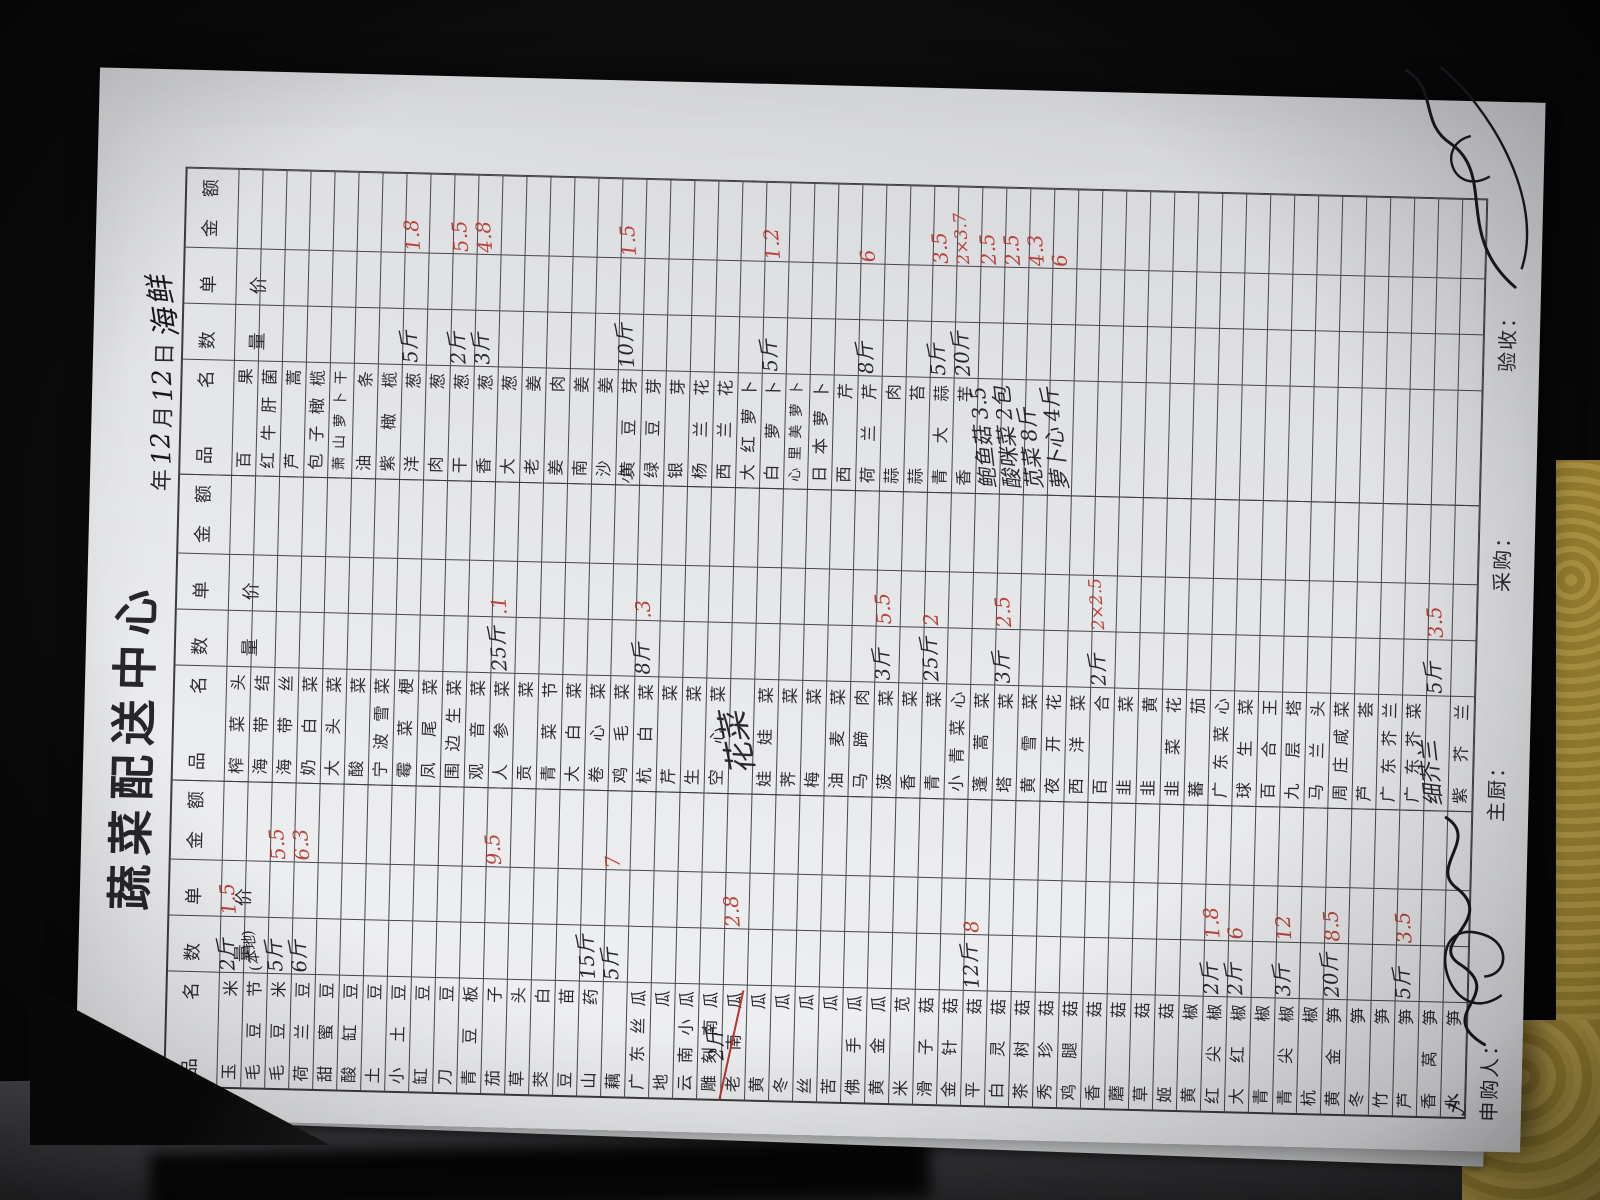  What do you see at coordinates (638, 1039) in the screenshot?
I see `item-name-cell: 广东丝瓜` at bounding box center [638, 1039].